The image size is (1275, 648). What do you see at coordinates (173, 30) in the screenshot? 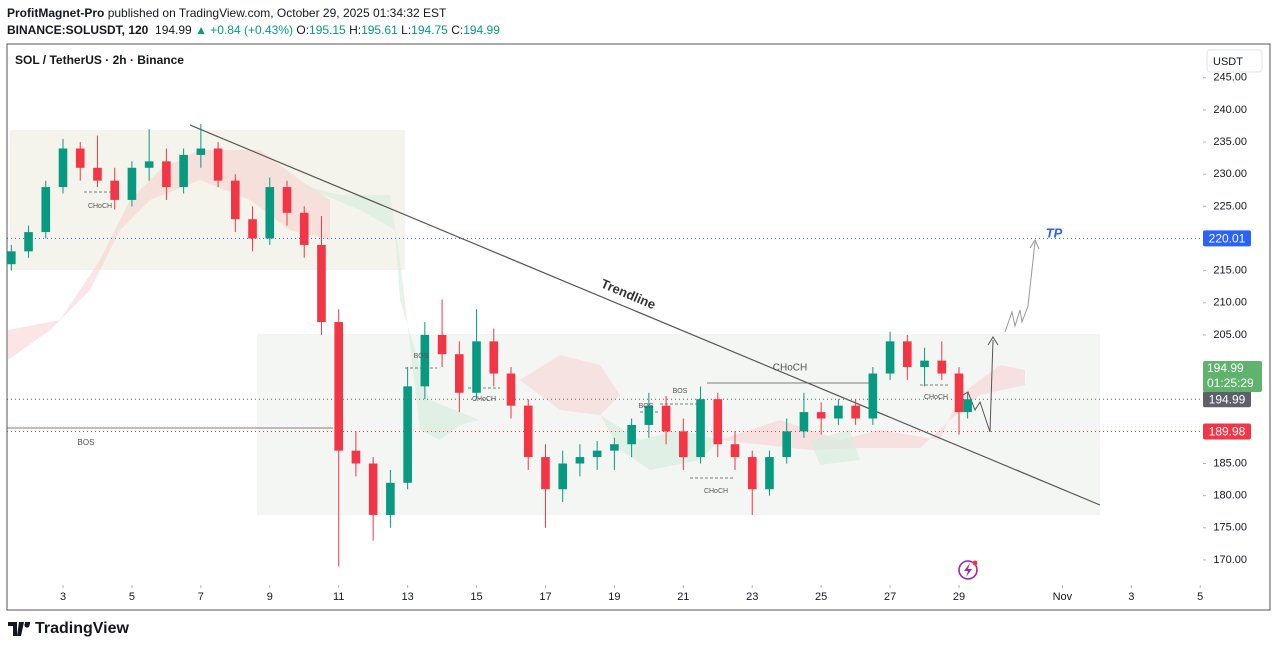
I see `last: 194.99` at bounding box center [173, 30].